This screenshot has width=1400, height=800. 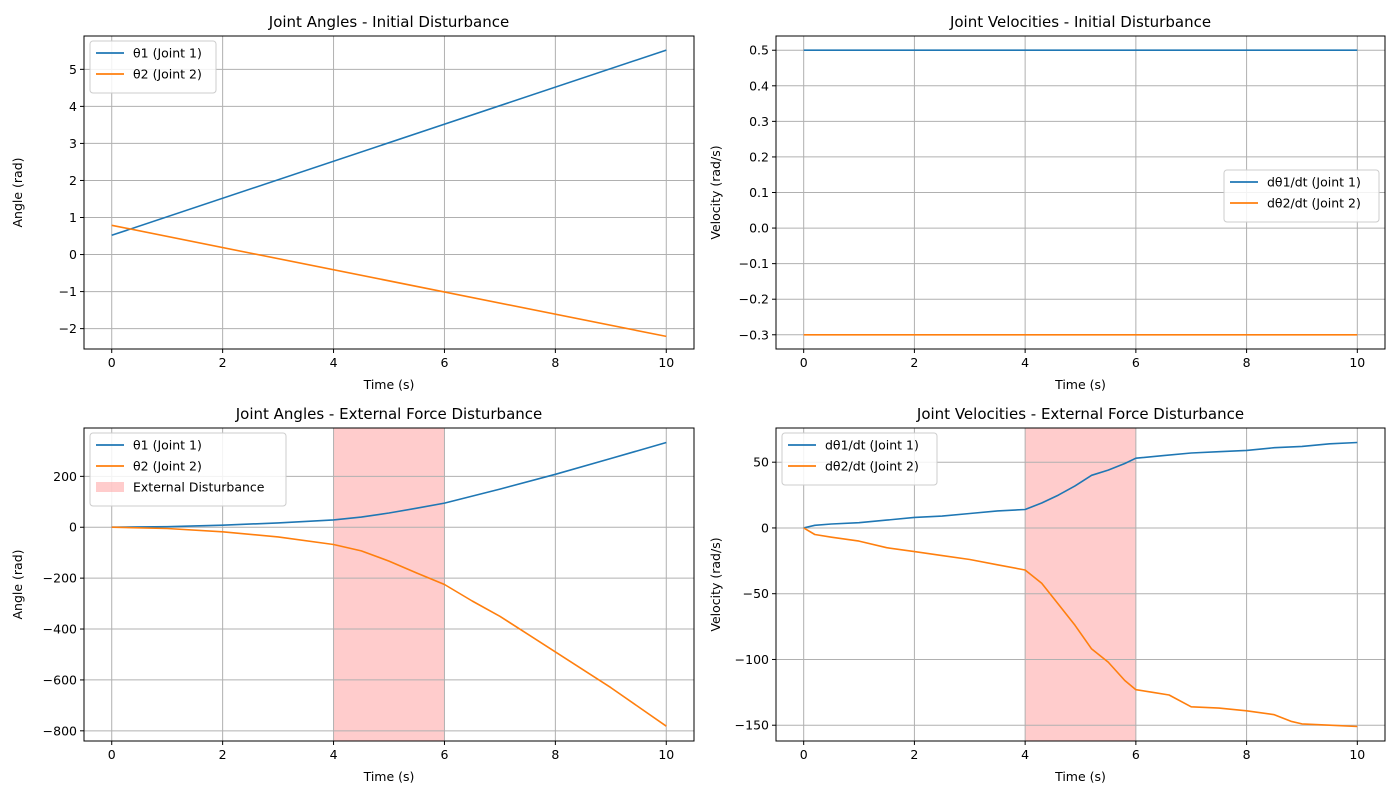 What do you see at coordinates (60, 629) in the screenshot?
I see `y-tick-label: −400` at bounding box center [60, 629].